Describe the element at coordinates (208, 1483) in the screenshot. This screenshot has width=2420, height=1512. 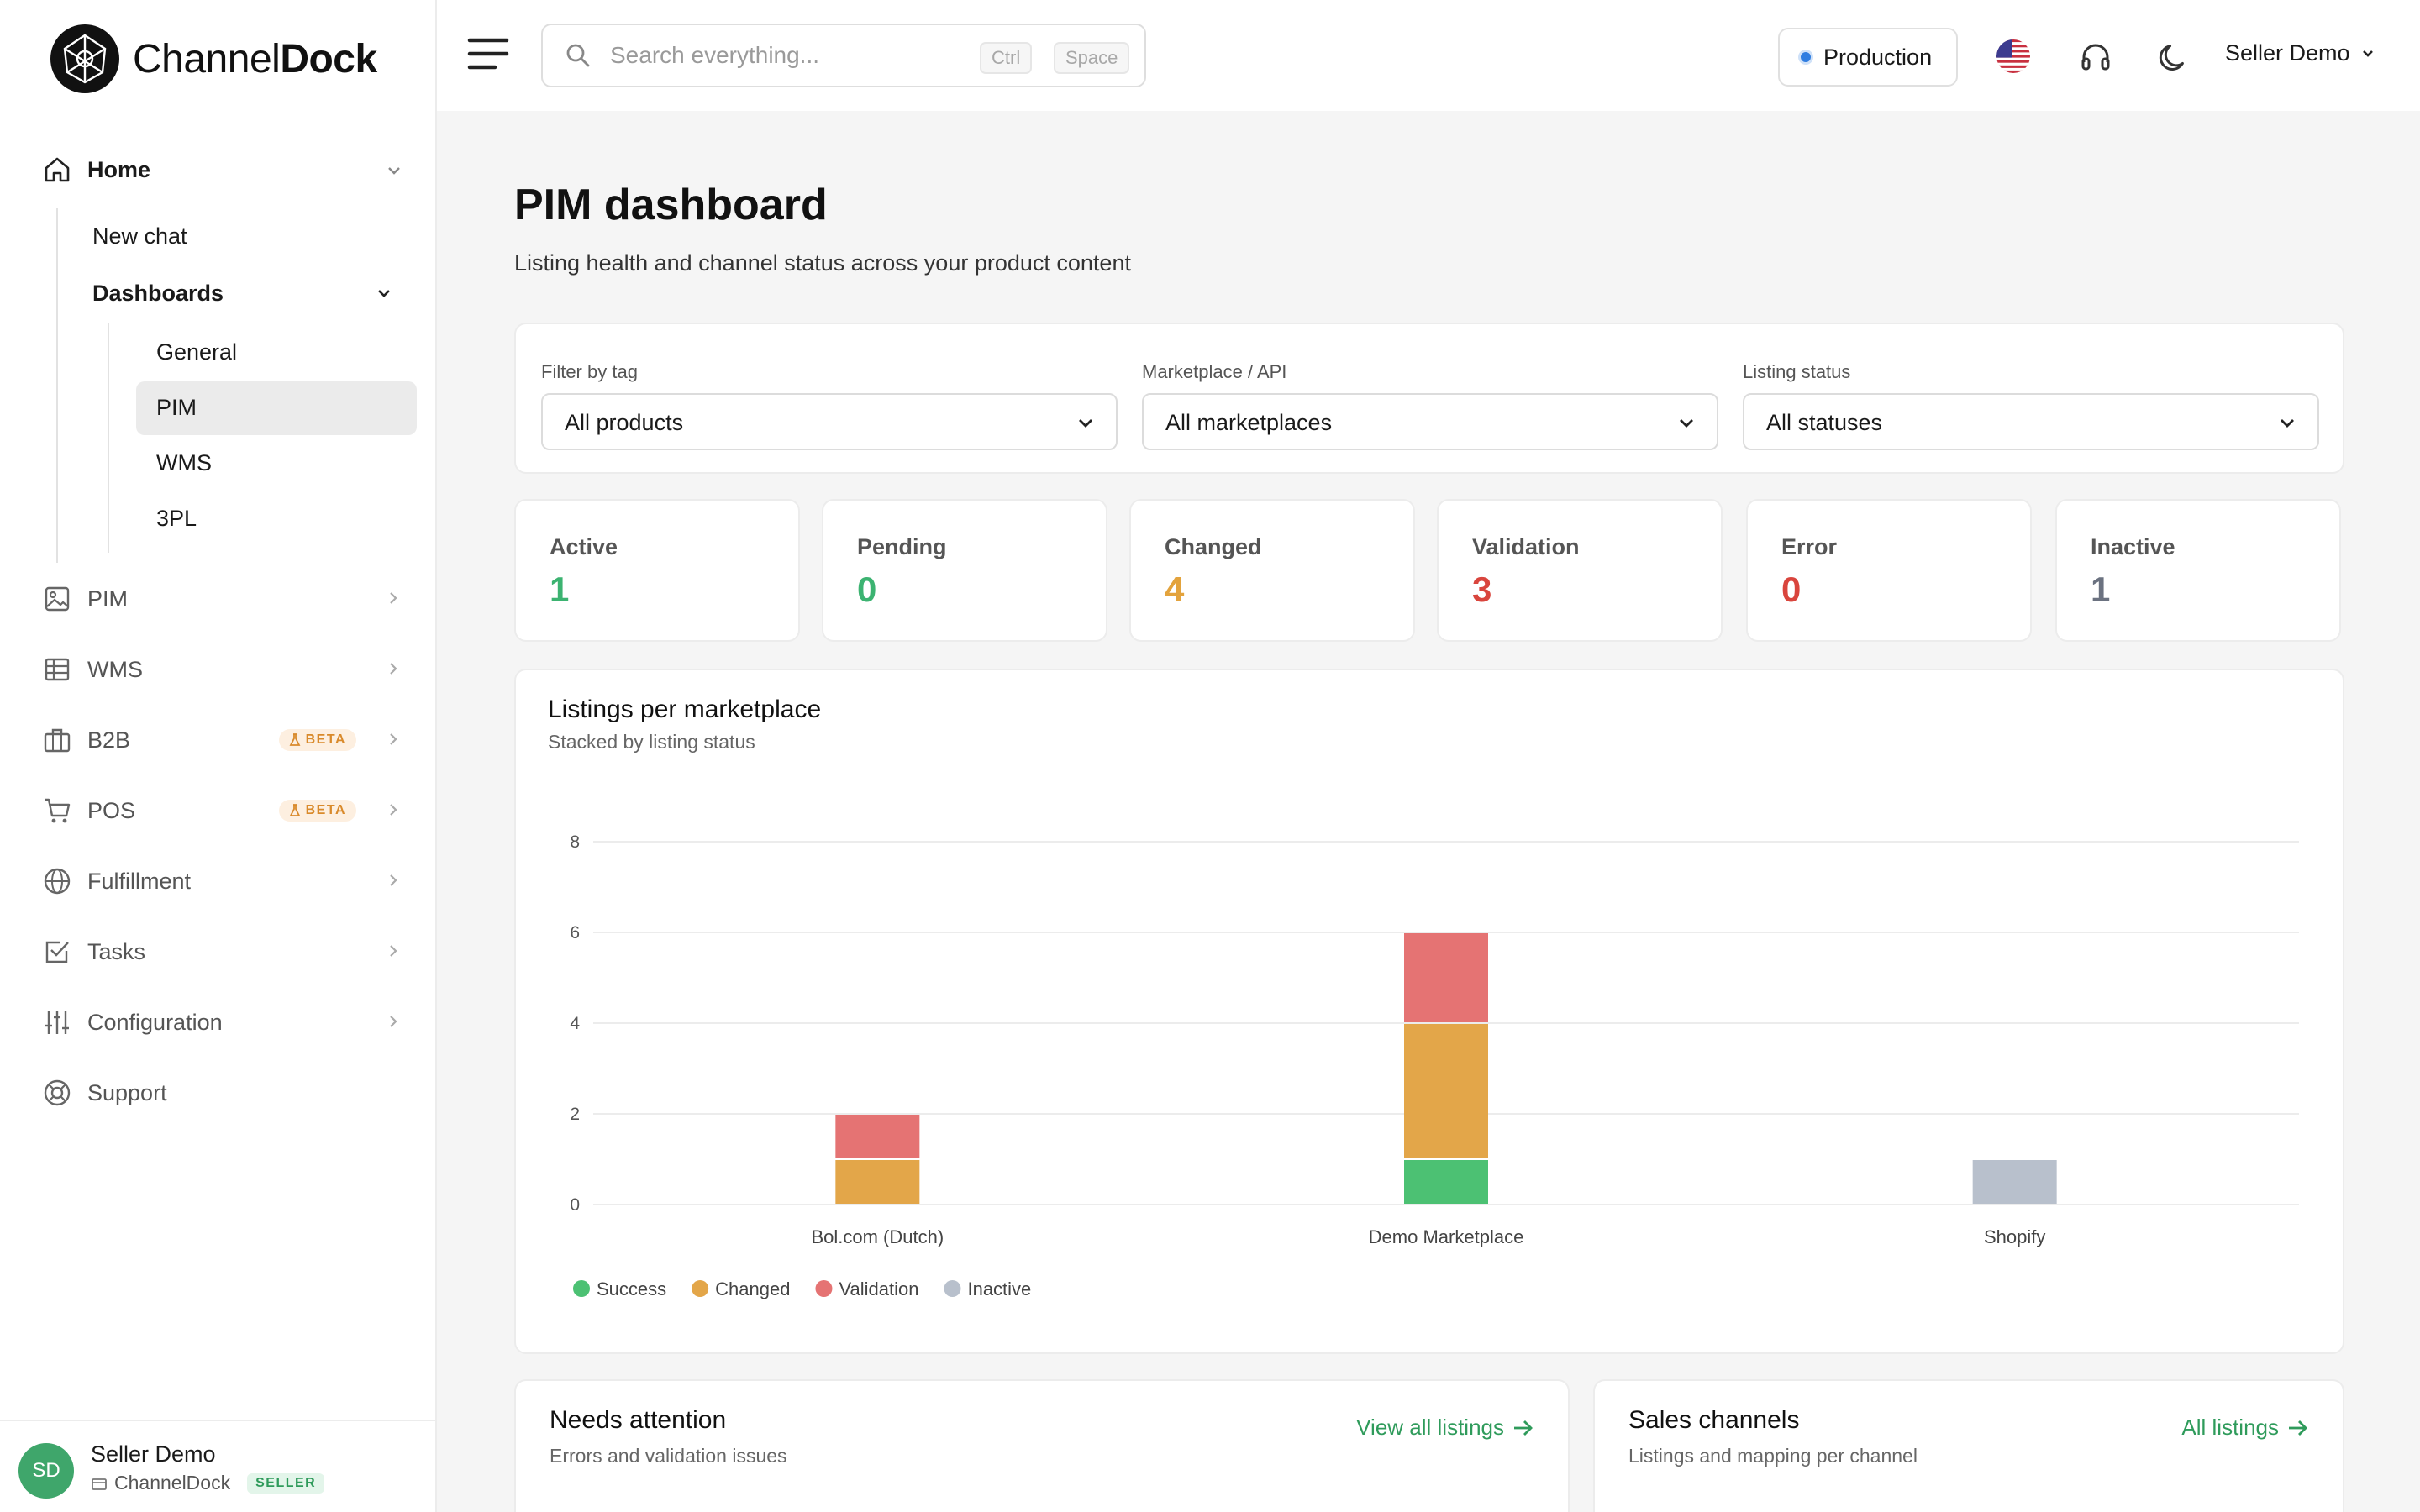
I see `user-org: ChannelDock SELLER` at that location.